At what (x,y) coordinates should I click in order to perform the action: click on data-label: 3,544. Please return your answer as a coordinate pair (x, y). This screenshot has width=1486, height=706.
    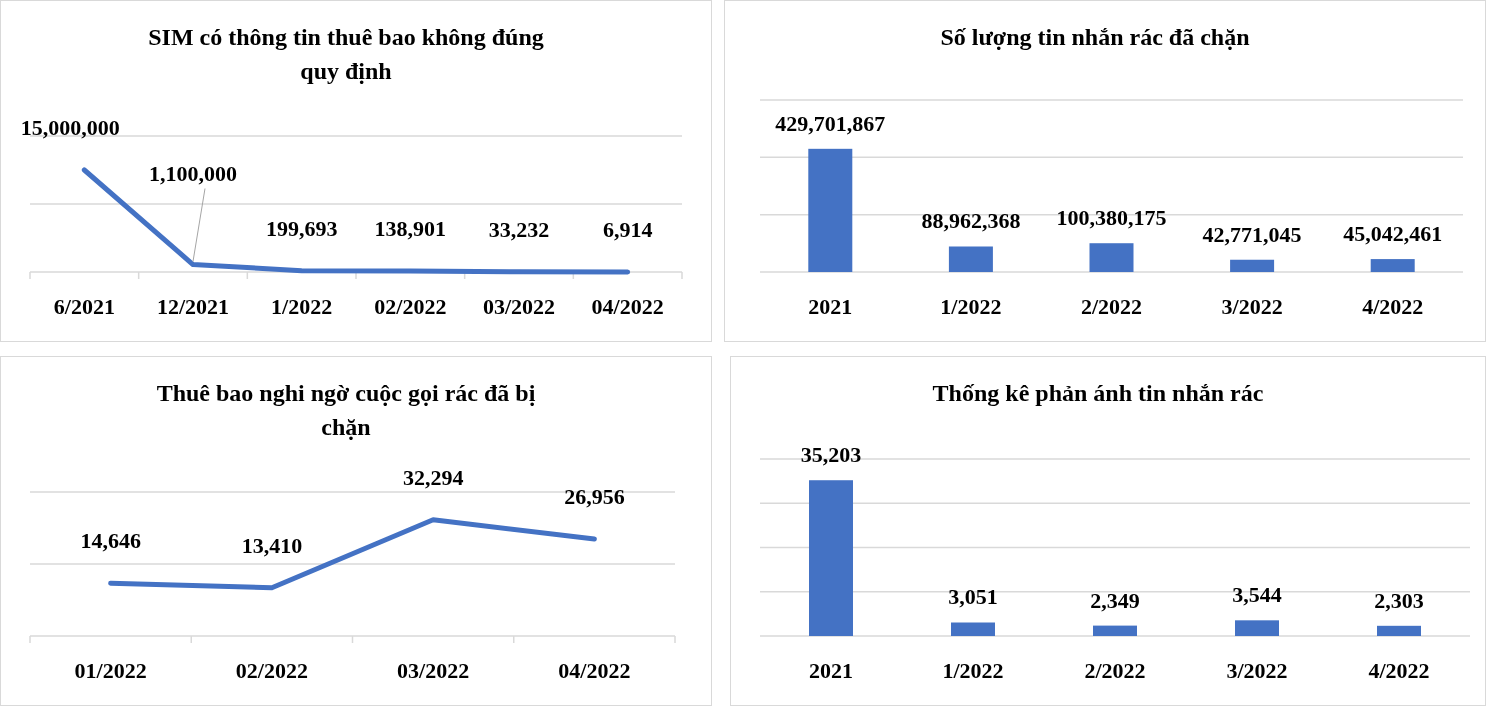
    Looking at the image, I should click on (1257, 595).